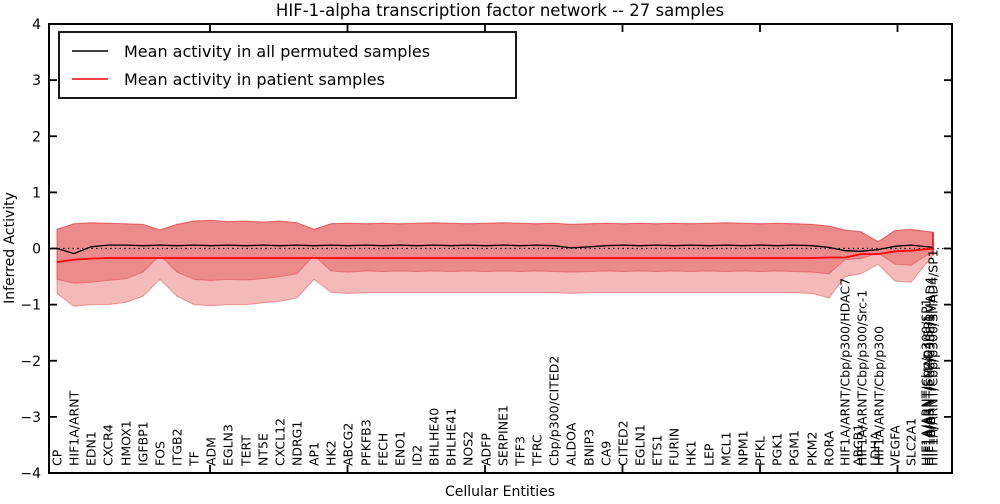 The width and height of the screenshot is (1000, 504). What do you see at coordinates (331, 453) in the screenshot?
I see `x-tick-label: HK2` at bounding box center [331, 453].